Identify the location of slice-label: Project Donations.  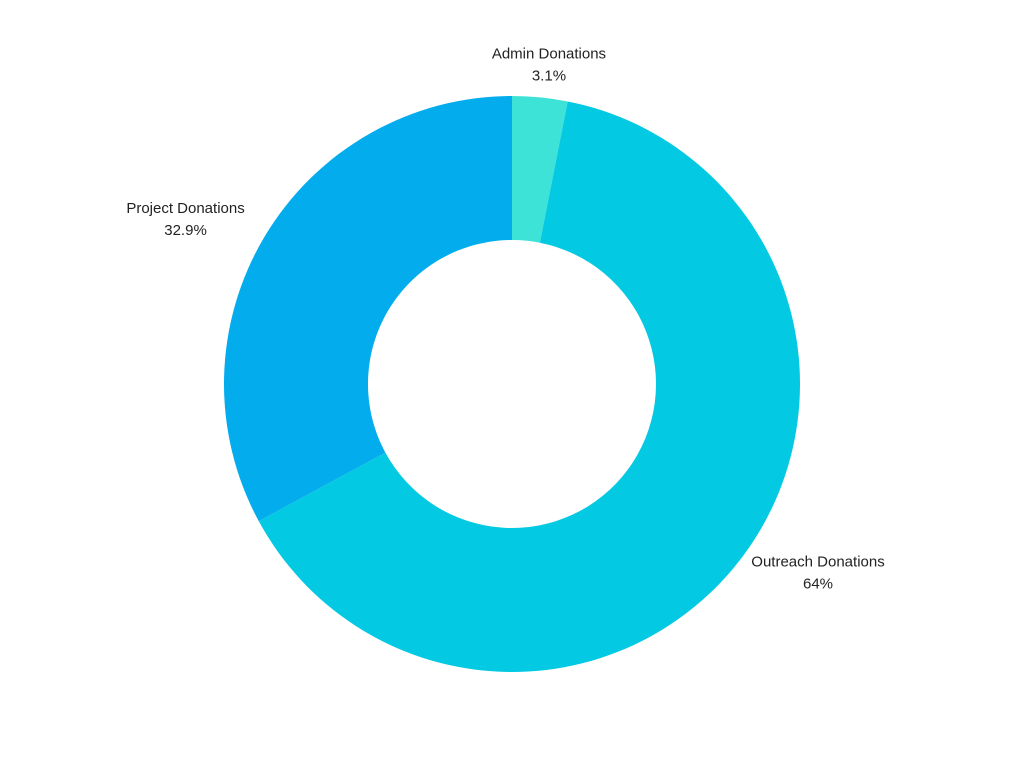
(185, 208).